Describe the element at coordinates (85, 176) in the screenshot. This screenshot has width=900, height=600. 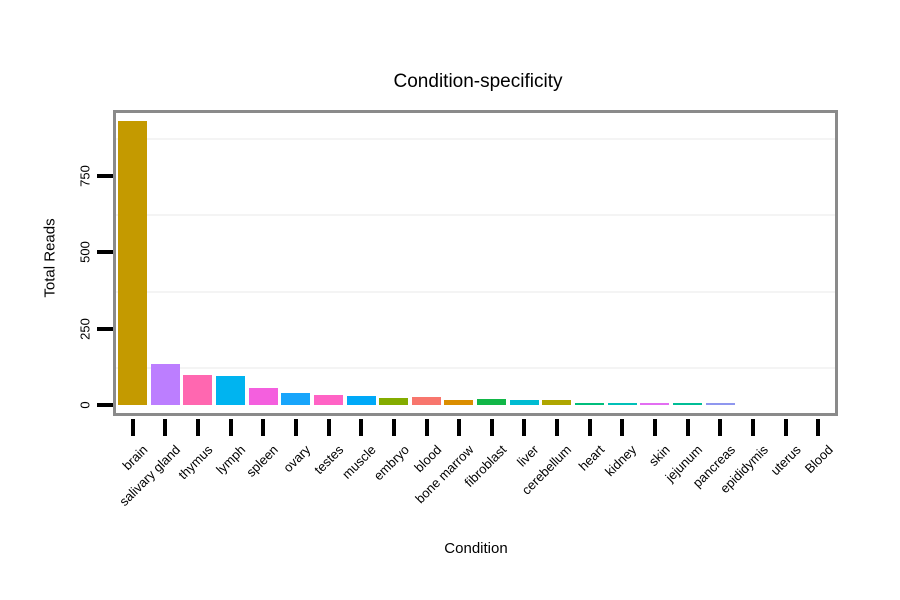
I see `y-tick-label: 750` at that location.